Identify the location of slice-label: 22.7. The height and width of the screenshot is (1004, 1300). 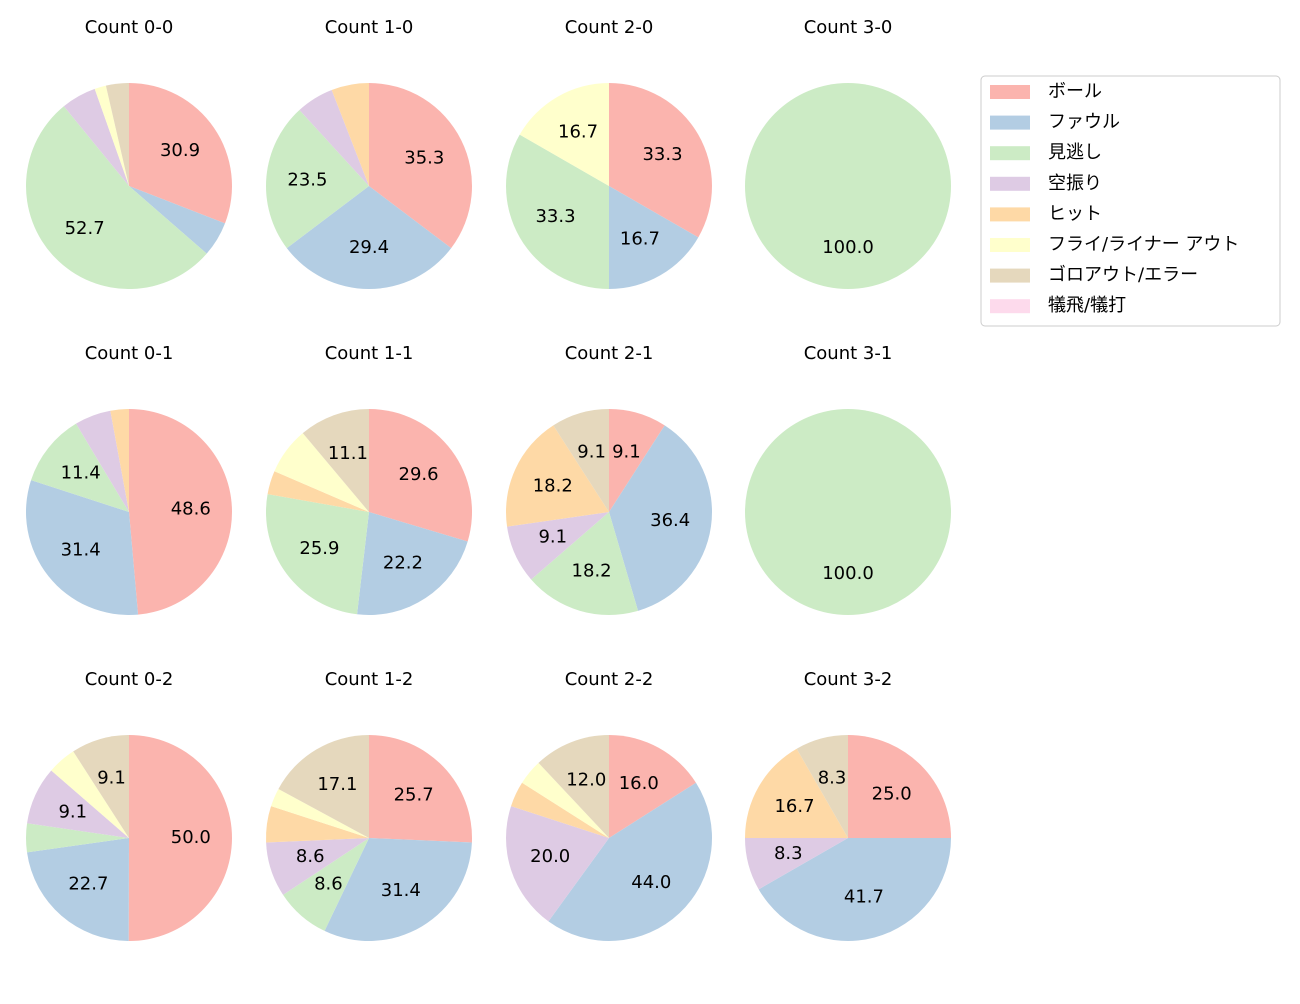
(88, 884).